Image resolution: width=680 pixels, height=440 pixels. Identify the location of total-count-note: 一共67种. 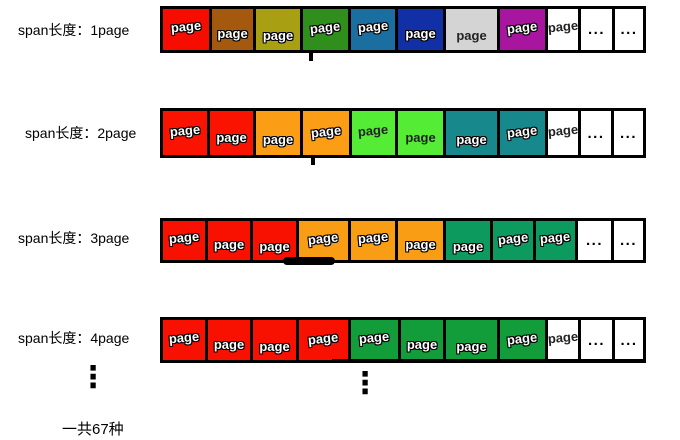
(93, 429).